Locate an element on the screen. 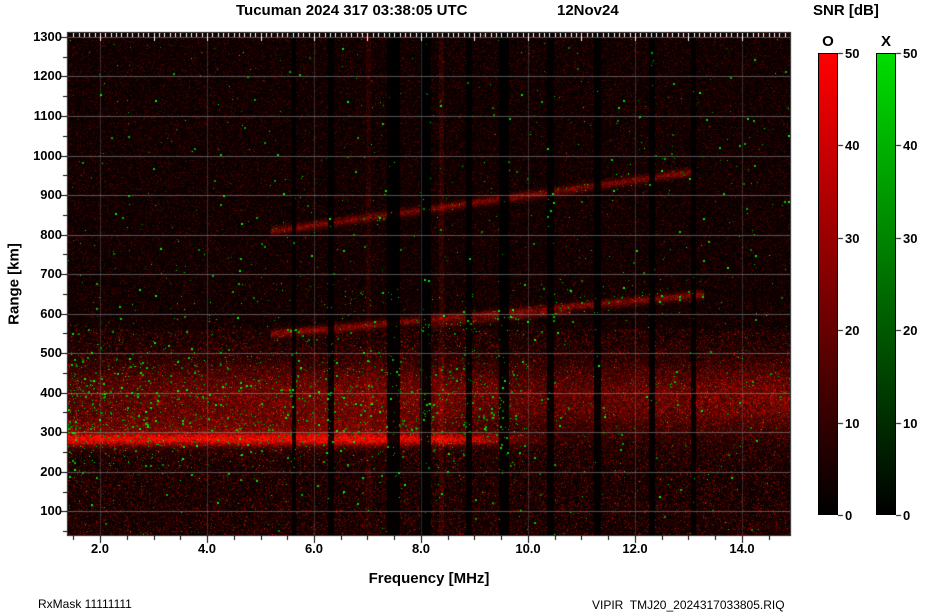  colorbar-o-gradient is located at coordinates (828, 284).